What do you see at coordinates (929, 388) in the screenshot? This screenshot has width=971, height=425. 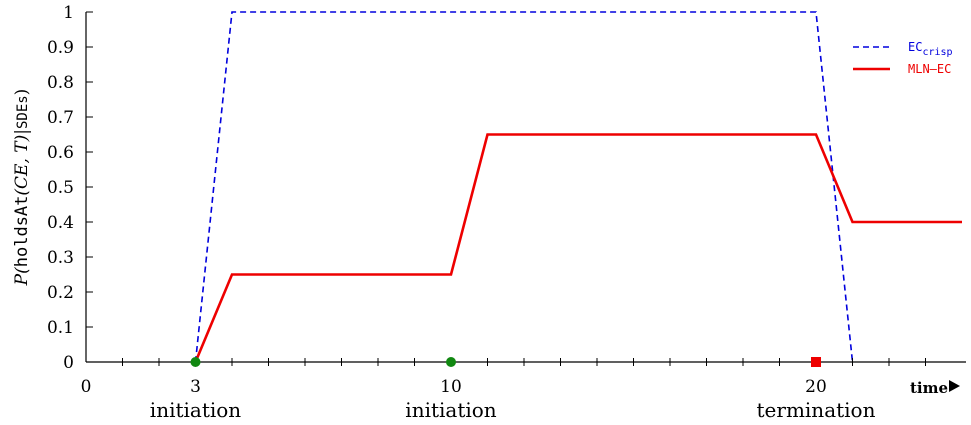 I see `x-axis-title: time` at bounding box center [929, 388].